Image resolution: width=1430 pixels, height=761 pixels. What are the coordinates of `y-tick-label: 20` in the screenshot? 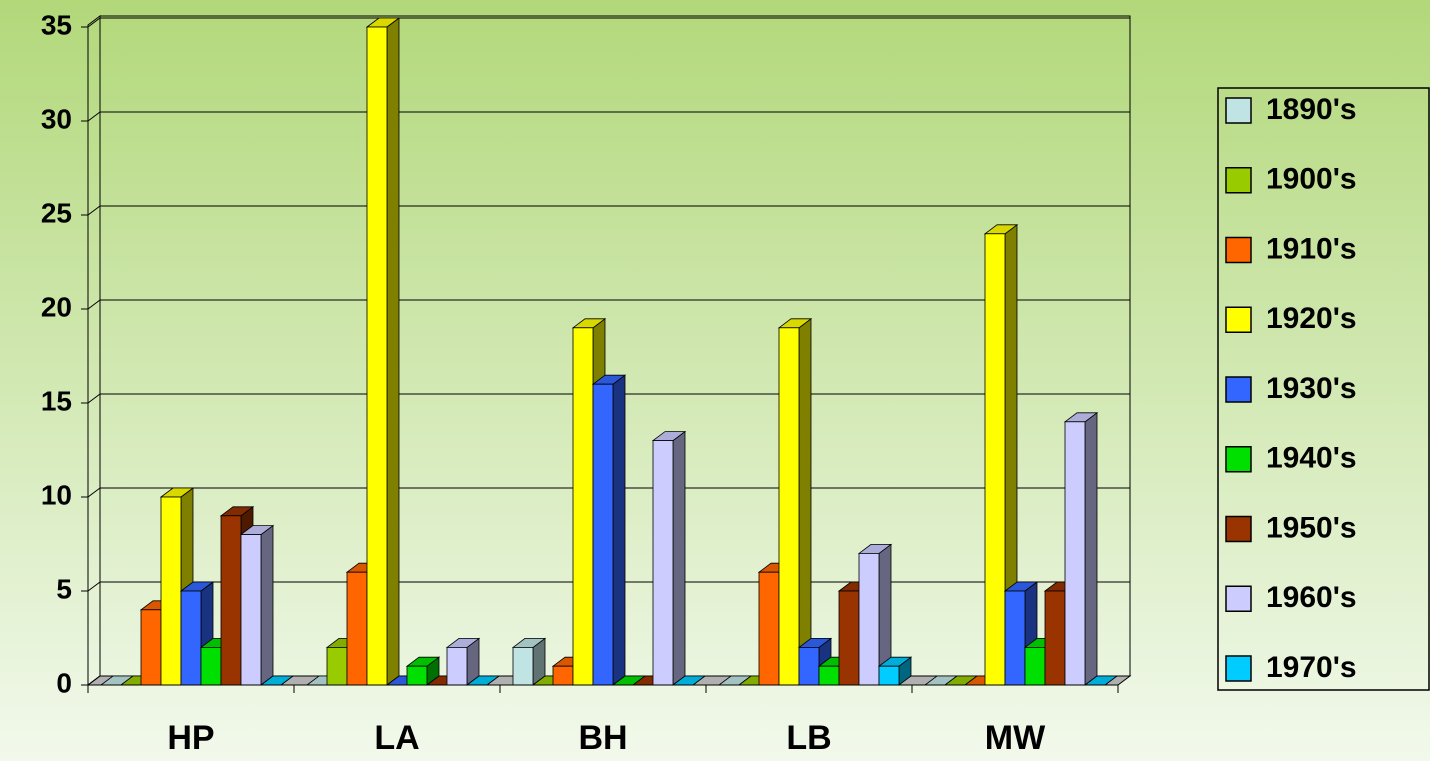 It's located at (56, 306).